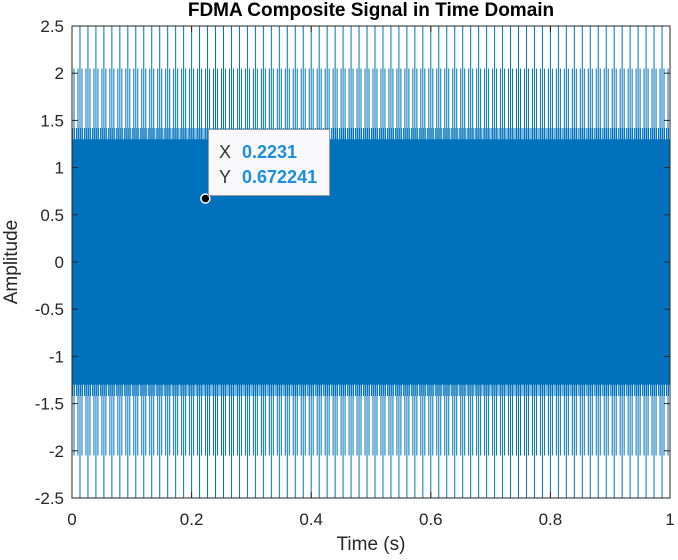 Image resolution: width=678 pixels, height=560 pixels. Describe the element at coordinates (669, 519) in the screenshot. I see `x-tick-label: 1` at that location.